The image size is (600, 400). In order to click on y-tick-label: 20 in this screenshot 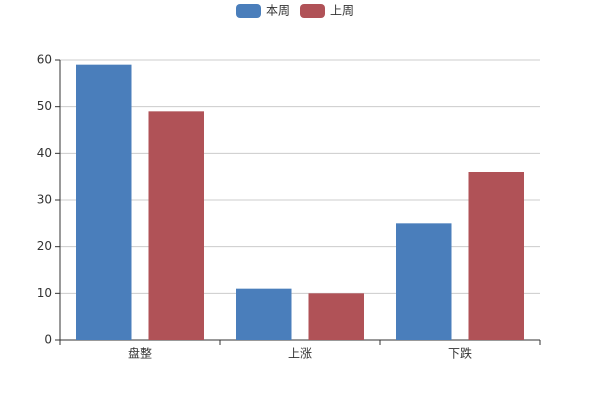, I will do `click(44, 246)`.